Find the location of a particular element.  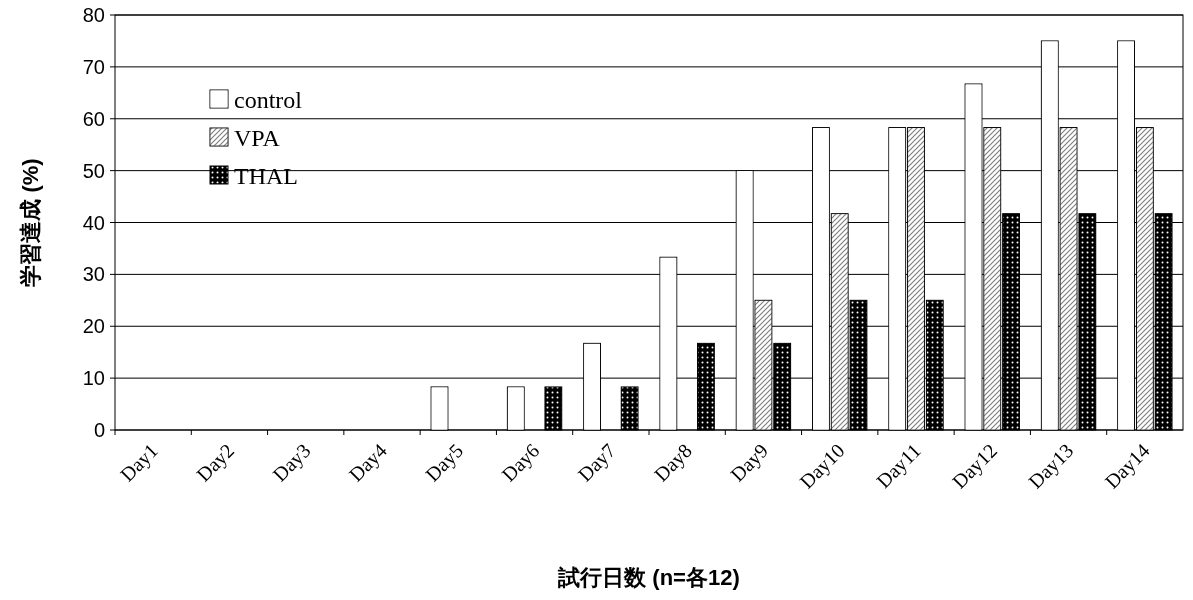

legend-label: THAL is located at coordinates (266, 176).